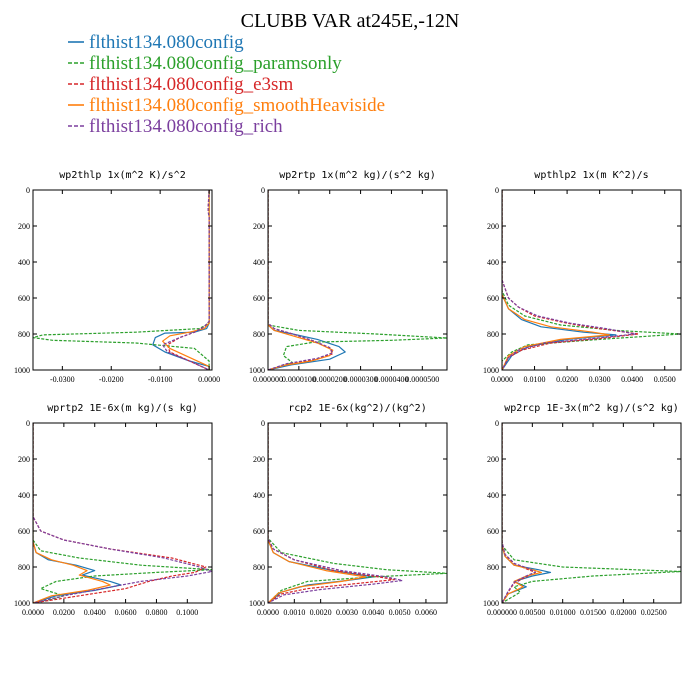 This screenshot has width=700, height=700. I want to click on x-tick-label: 0.0300, so click(600, 379).